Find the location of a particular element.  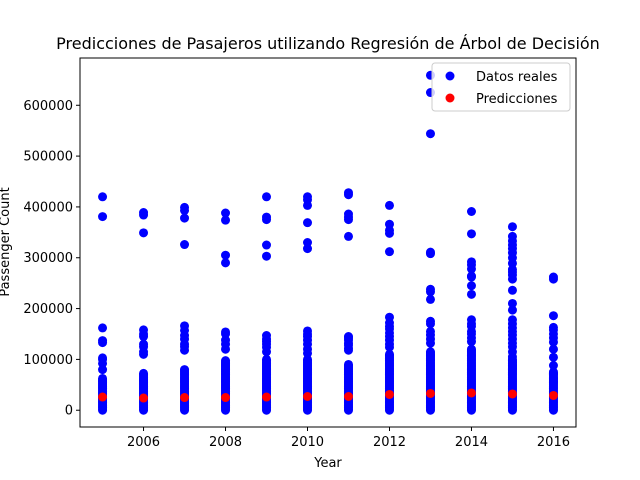

x-axis-label: Year is located at coordinates (327, 463).